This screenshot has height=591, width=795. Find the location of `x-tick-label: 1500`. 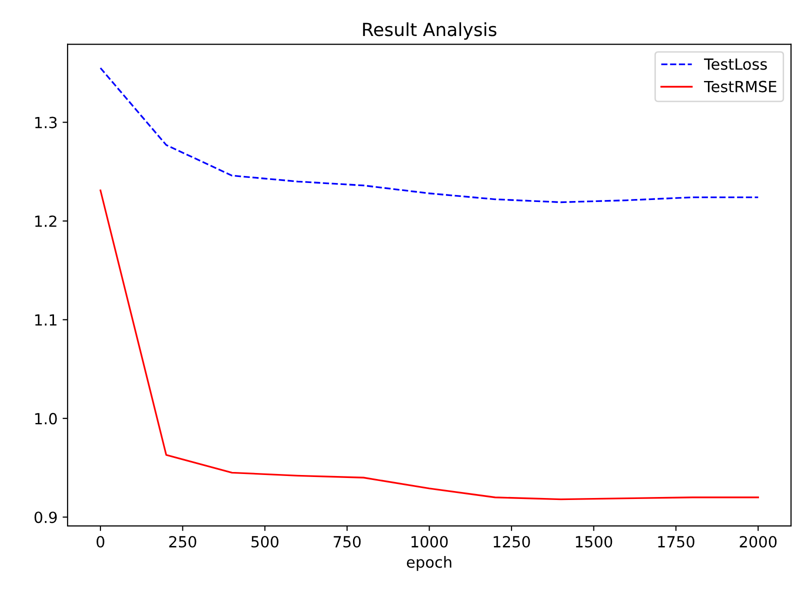

x-tick-label: 1500 is located at coordinates (594, 542).